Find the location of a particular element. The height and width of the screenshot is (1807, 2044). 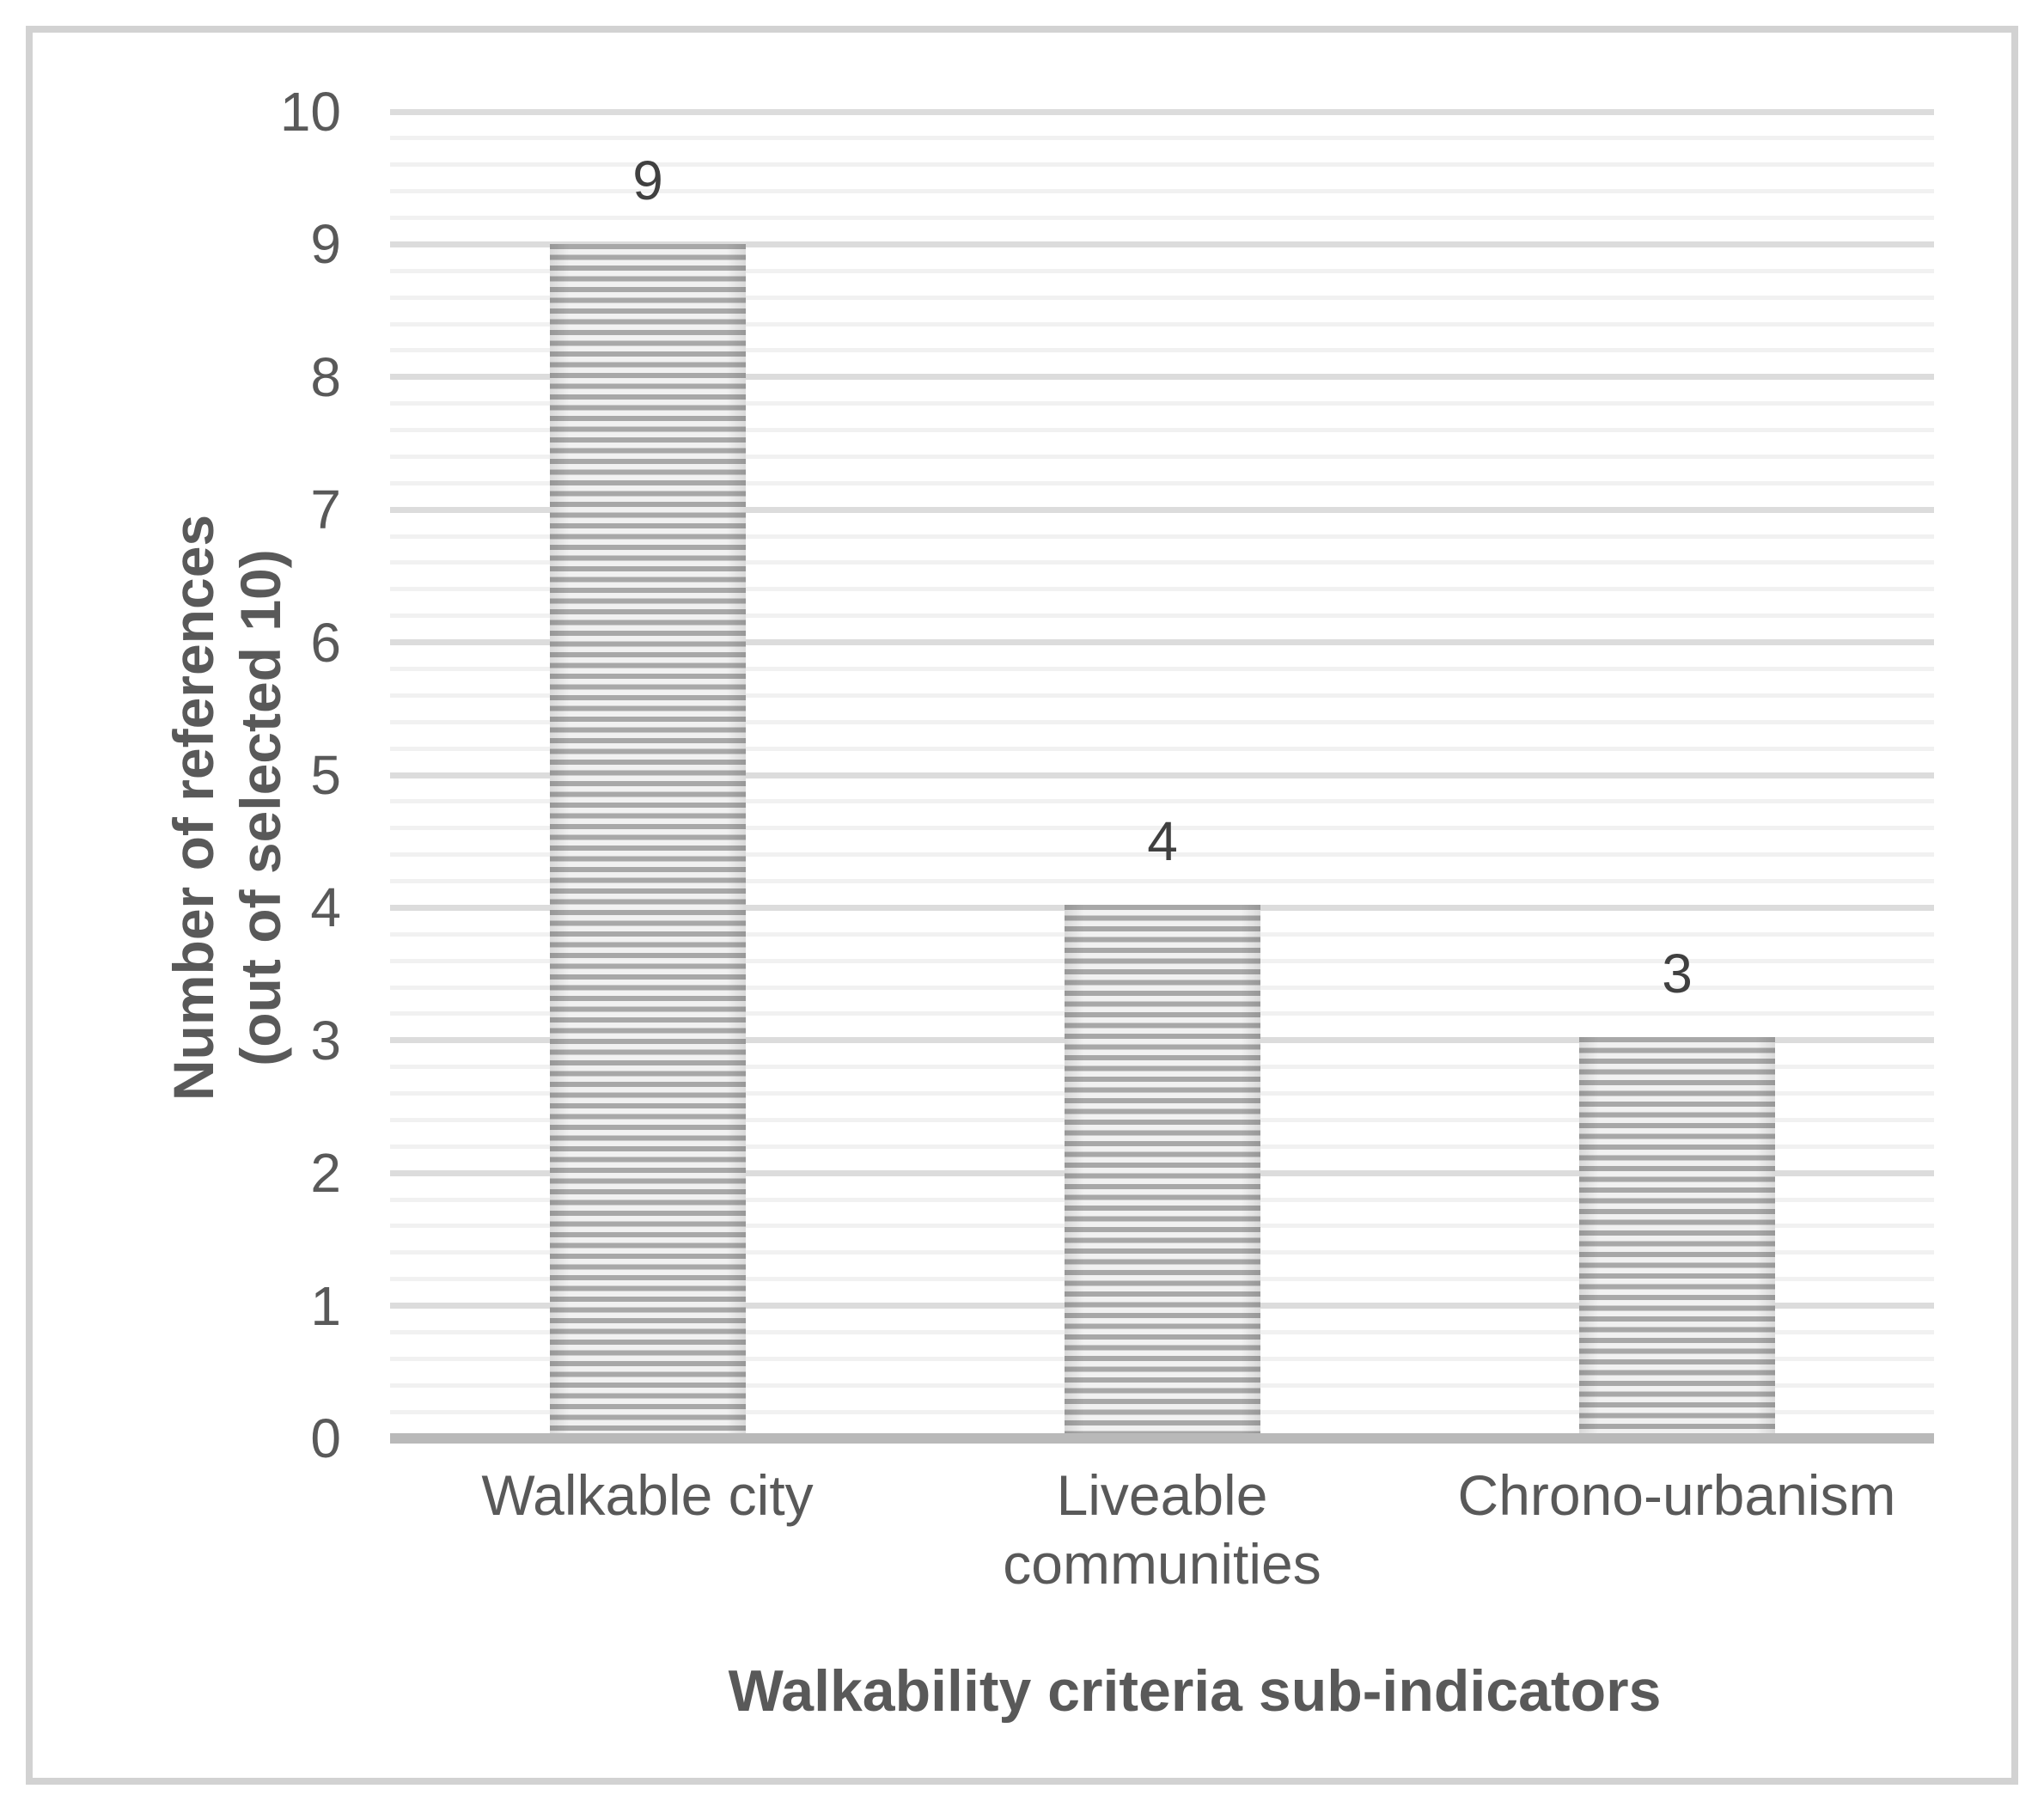

y-tick-label: 10 is located at coordinates (310, 112).